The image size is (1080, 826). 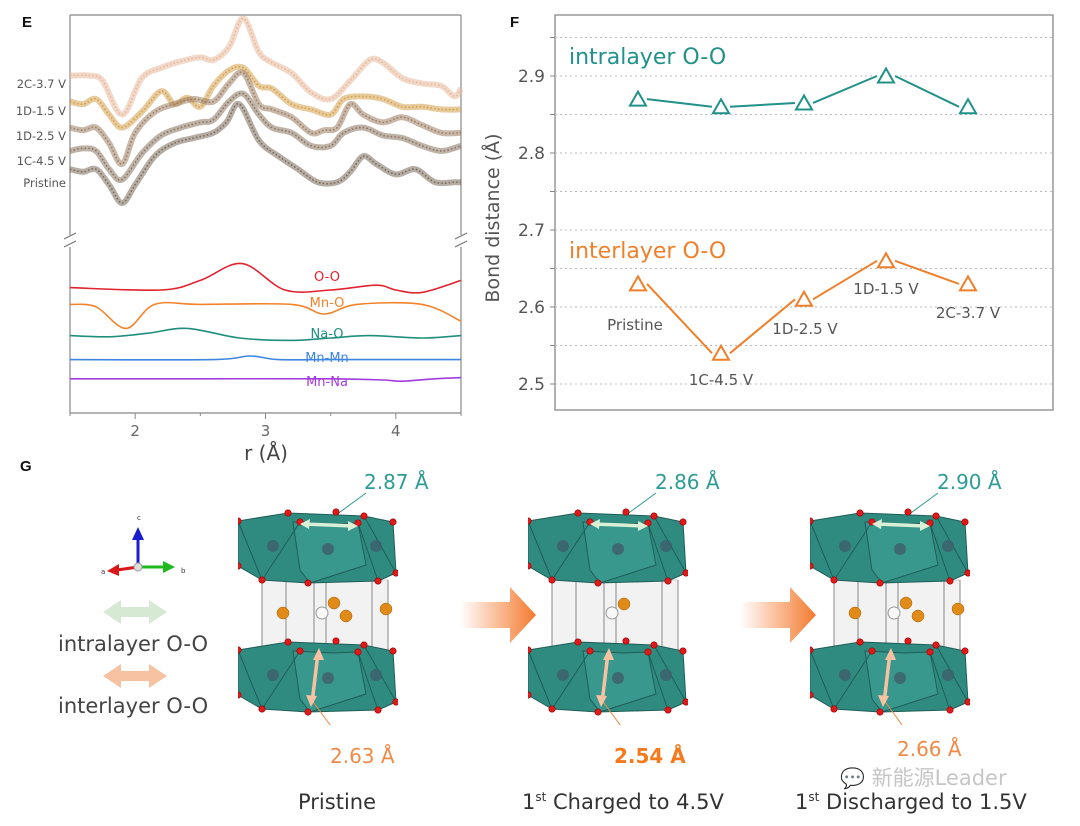 What do you see at coordinates (103, 572) in the screenshot?
I see `axis-a-label: a` at bounding box center [103, 572].